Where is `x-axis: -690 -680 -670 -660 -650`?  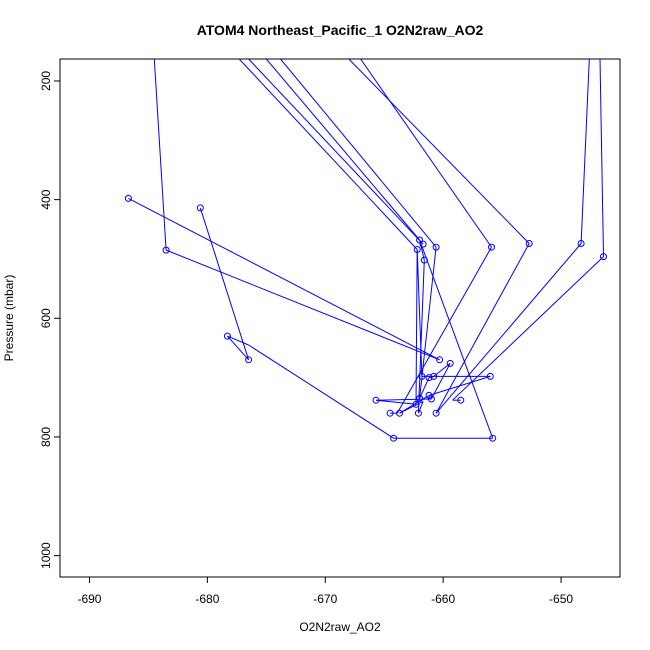
x-axis: -690 -680 -670 -660 -650 is located at coordinates (325, 591).